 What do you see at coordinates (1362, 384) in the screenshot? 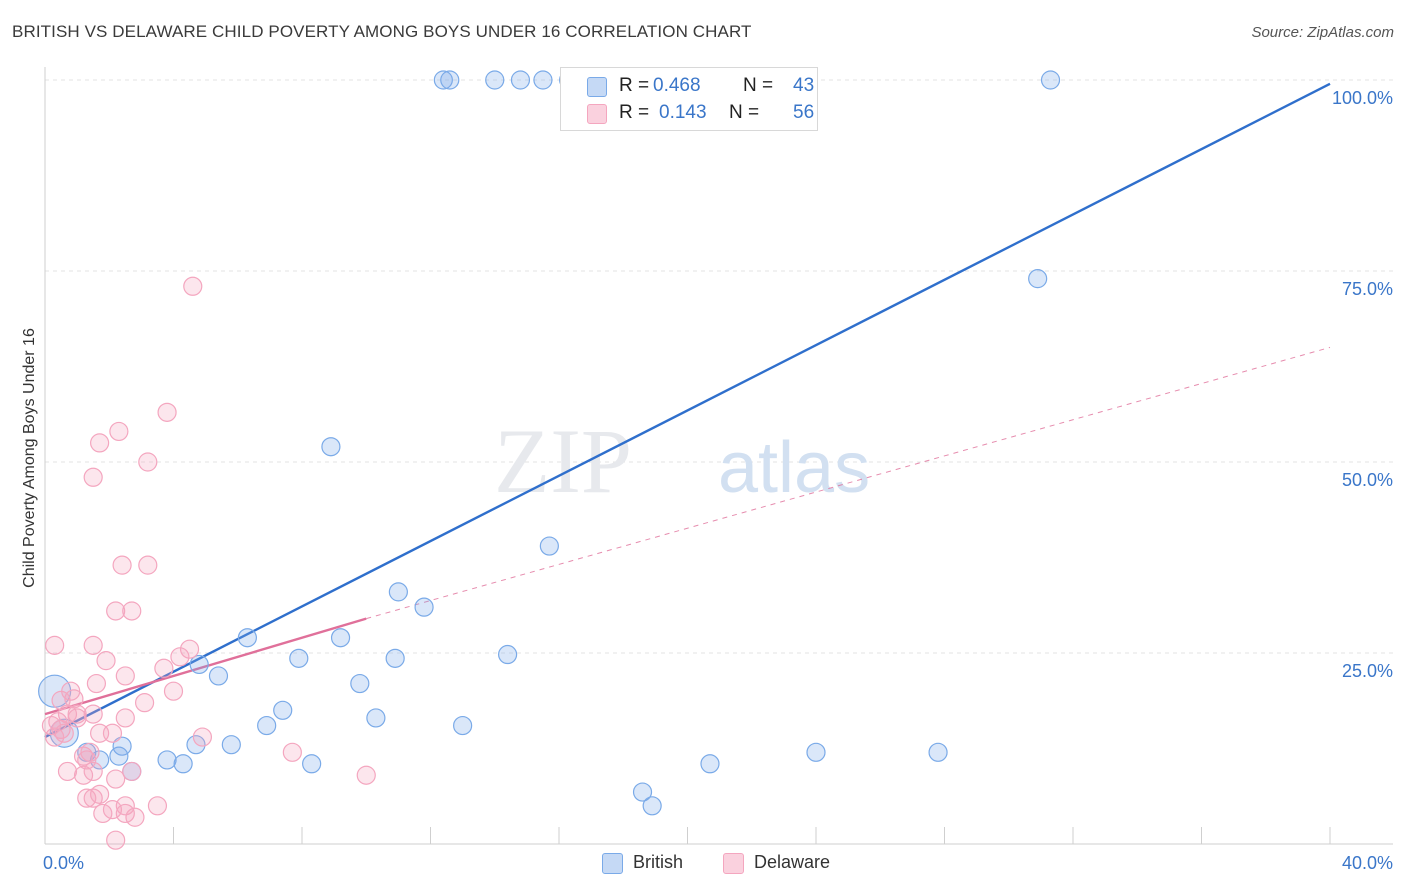
I see `y-tick-labels: 100.0% 75.0% 50.0% 25.0%` at bounding box center [1362, 384].